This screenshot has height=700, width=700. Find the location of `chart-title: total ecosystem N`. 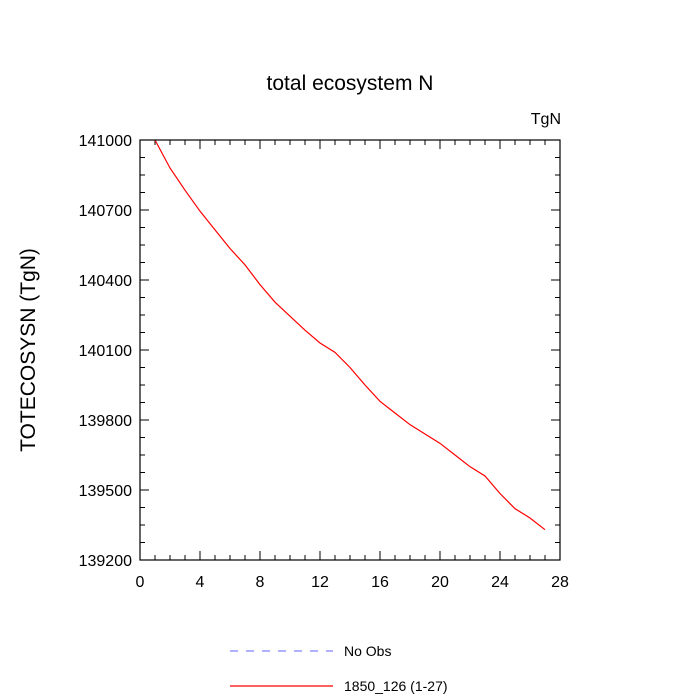

chart-title: total ecosystem N is located at coordinates (350, 83).